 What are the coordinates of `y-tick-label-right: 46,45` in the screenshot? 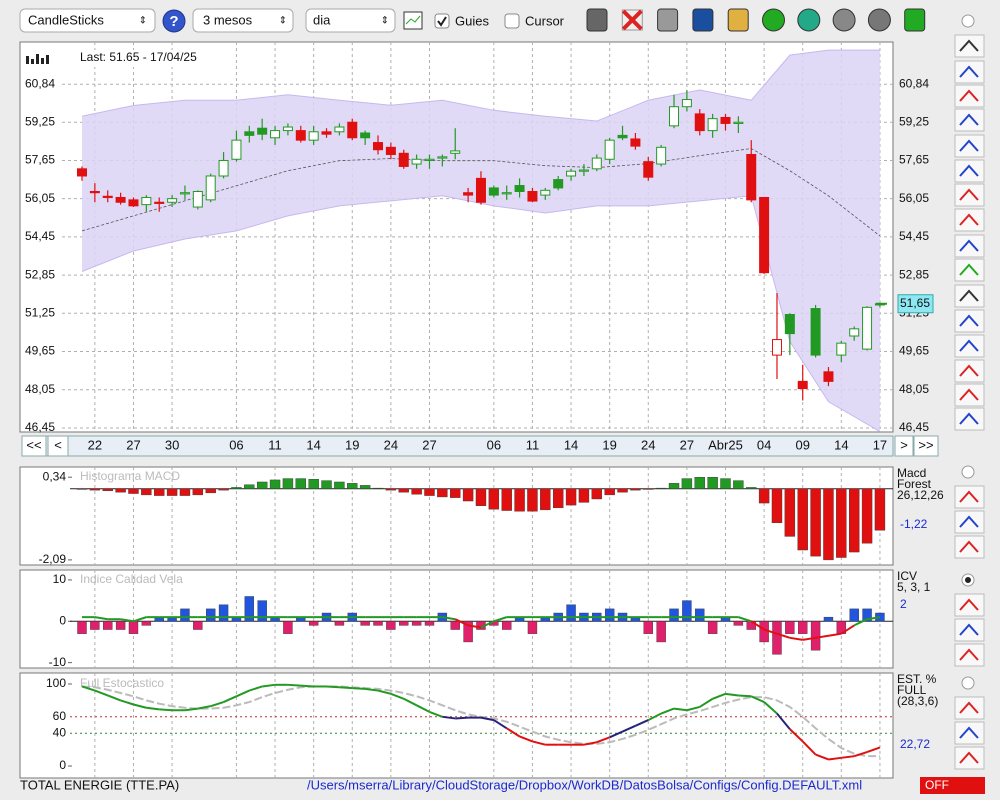 It's located at (914, 427).